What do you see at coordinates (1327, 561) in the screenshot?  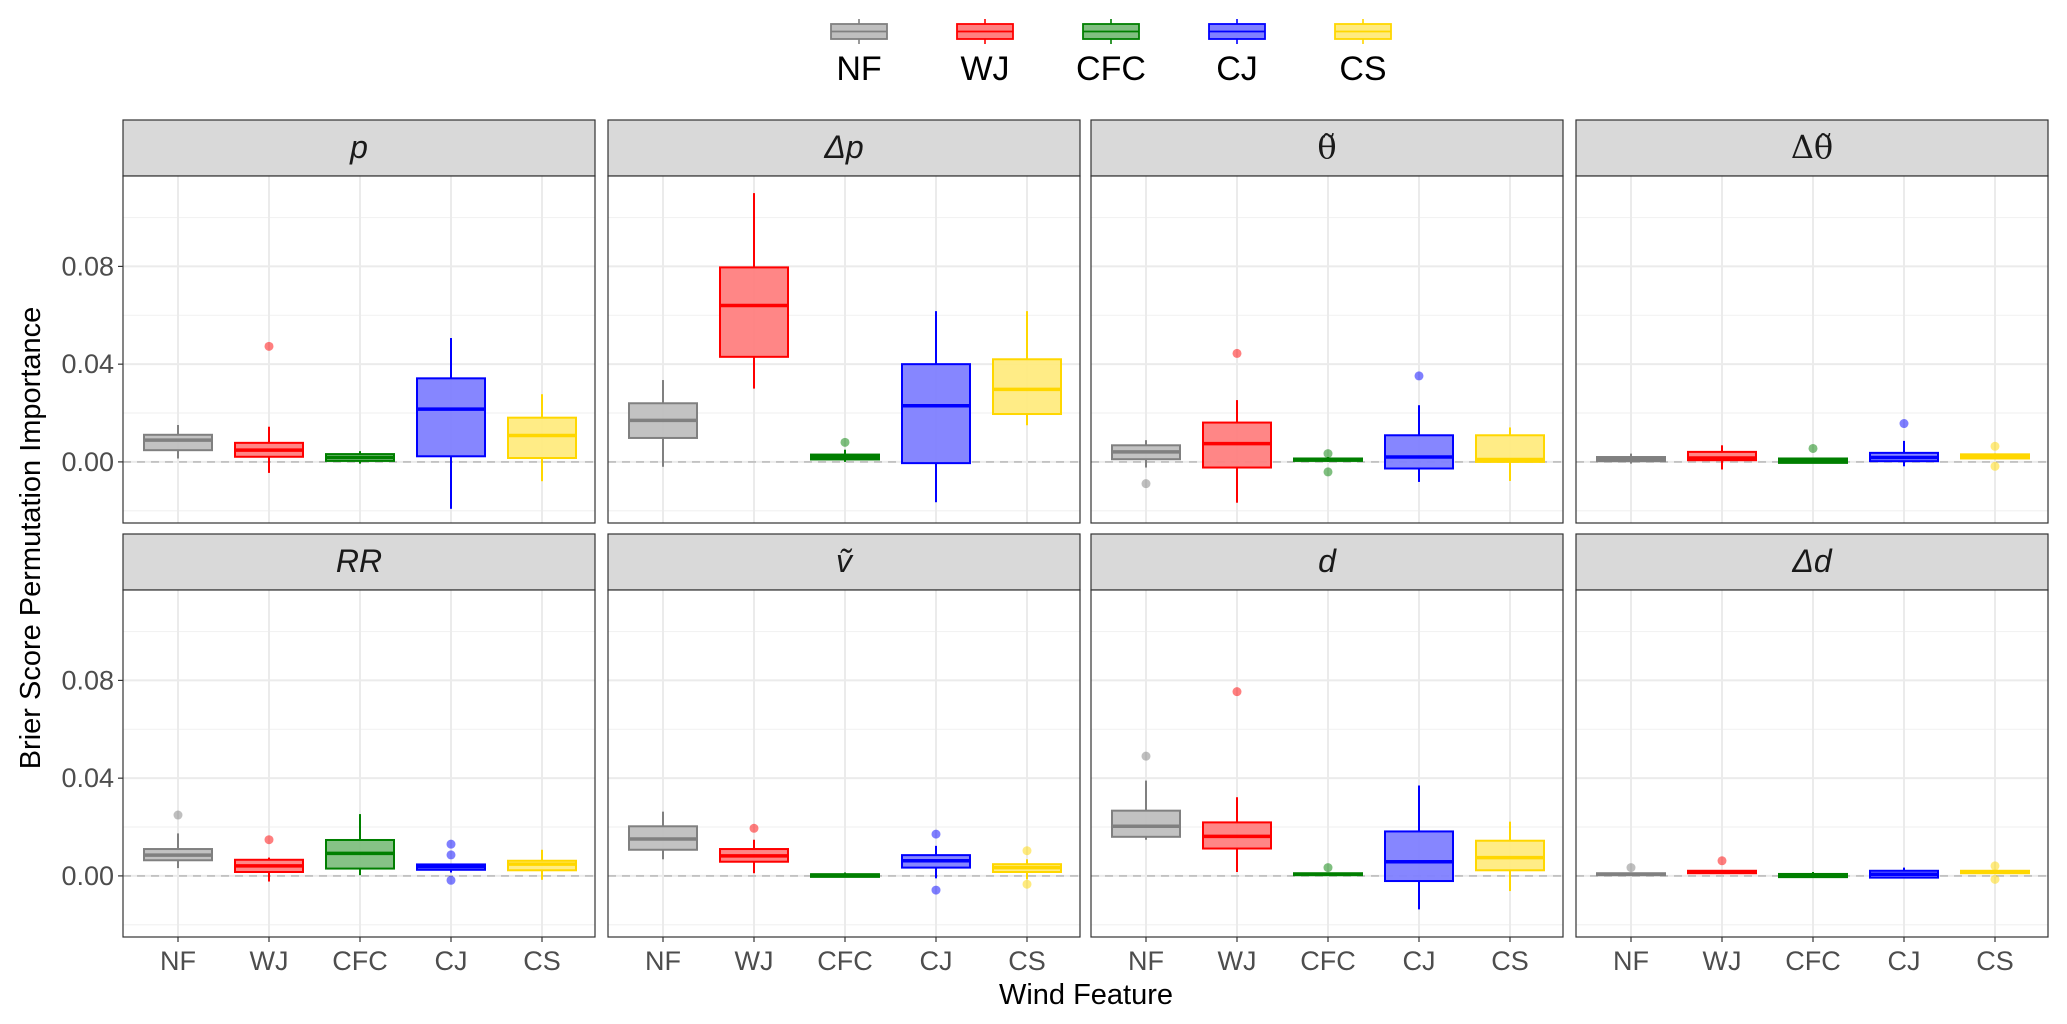 I see `facet-strip-label: d` at bounding box center [1327, 561].